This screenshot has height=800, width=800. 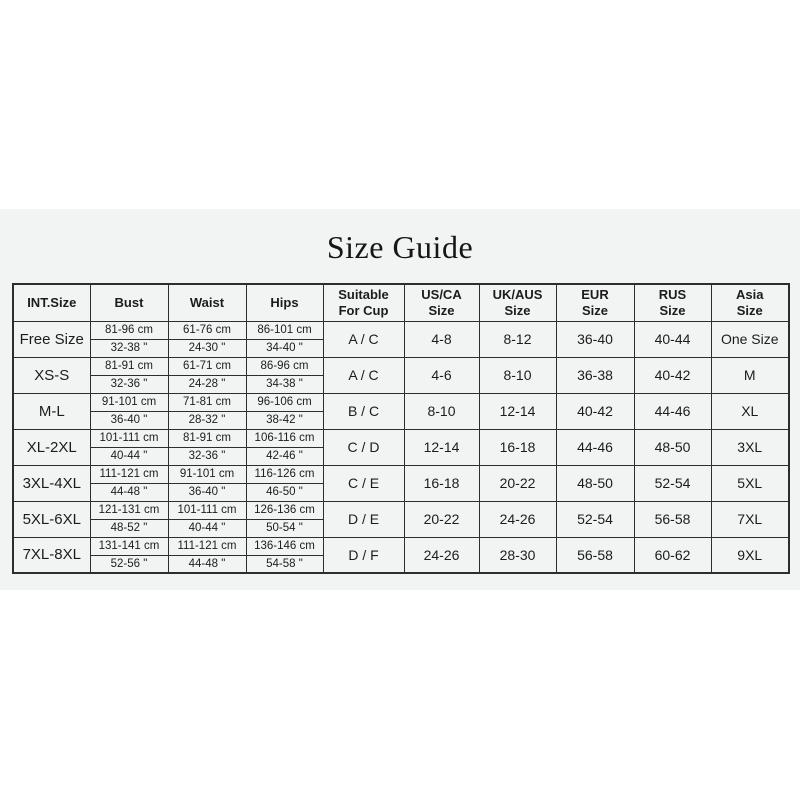 I want to click on eur-cell: 56-58, so click(x=595, y=555).